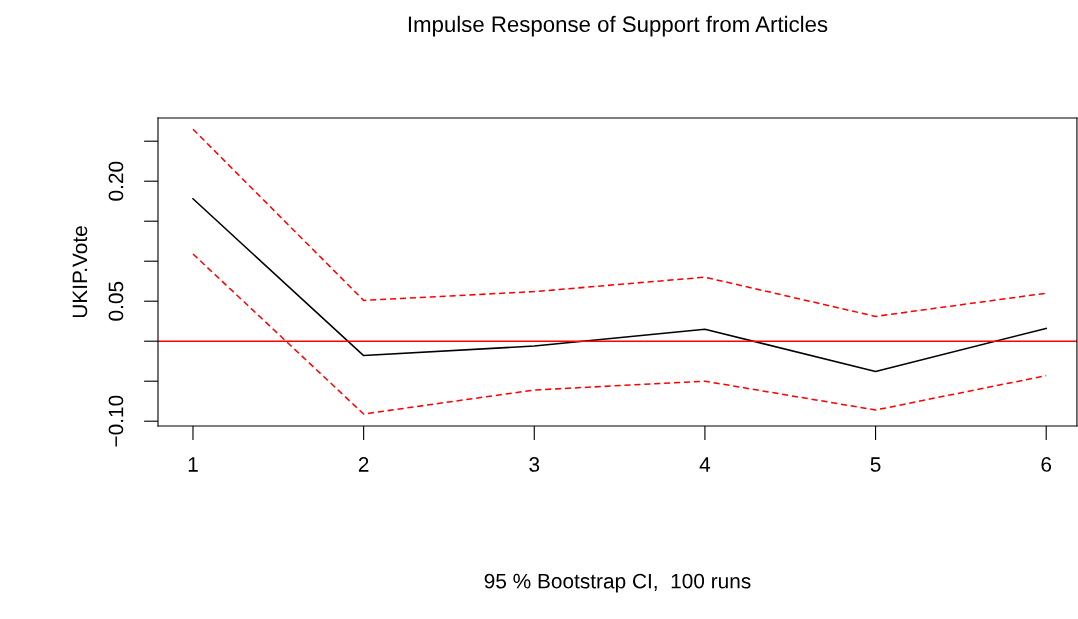 This screenshot has width=1078, height=619. Describe the element at coordinates (875, 464) in the screenshot. I see `x-tick-label: 5` at that location.